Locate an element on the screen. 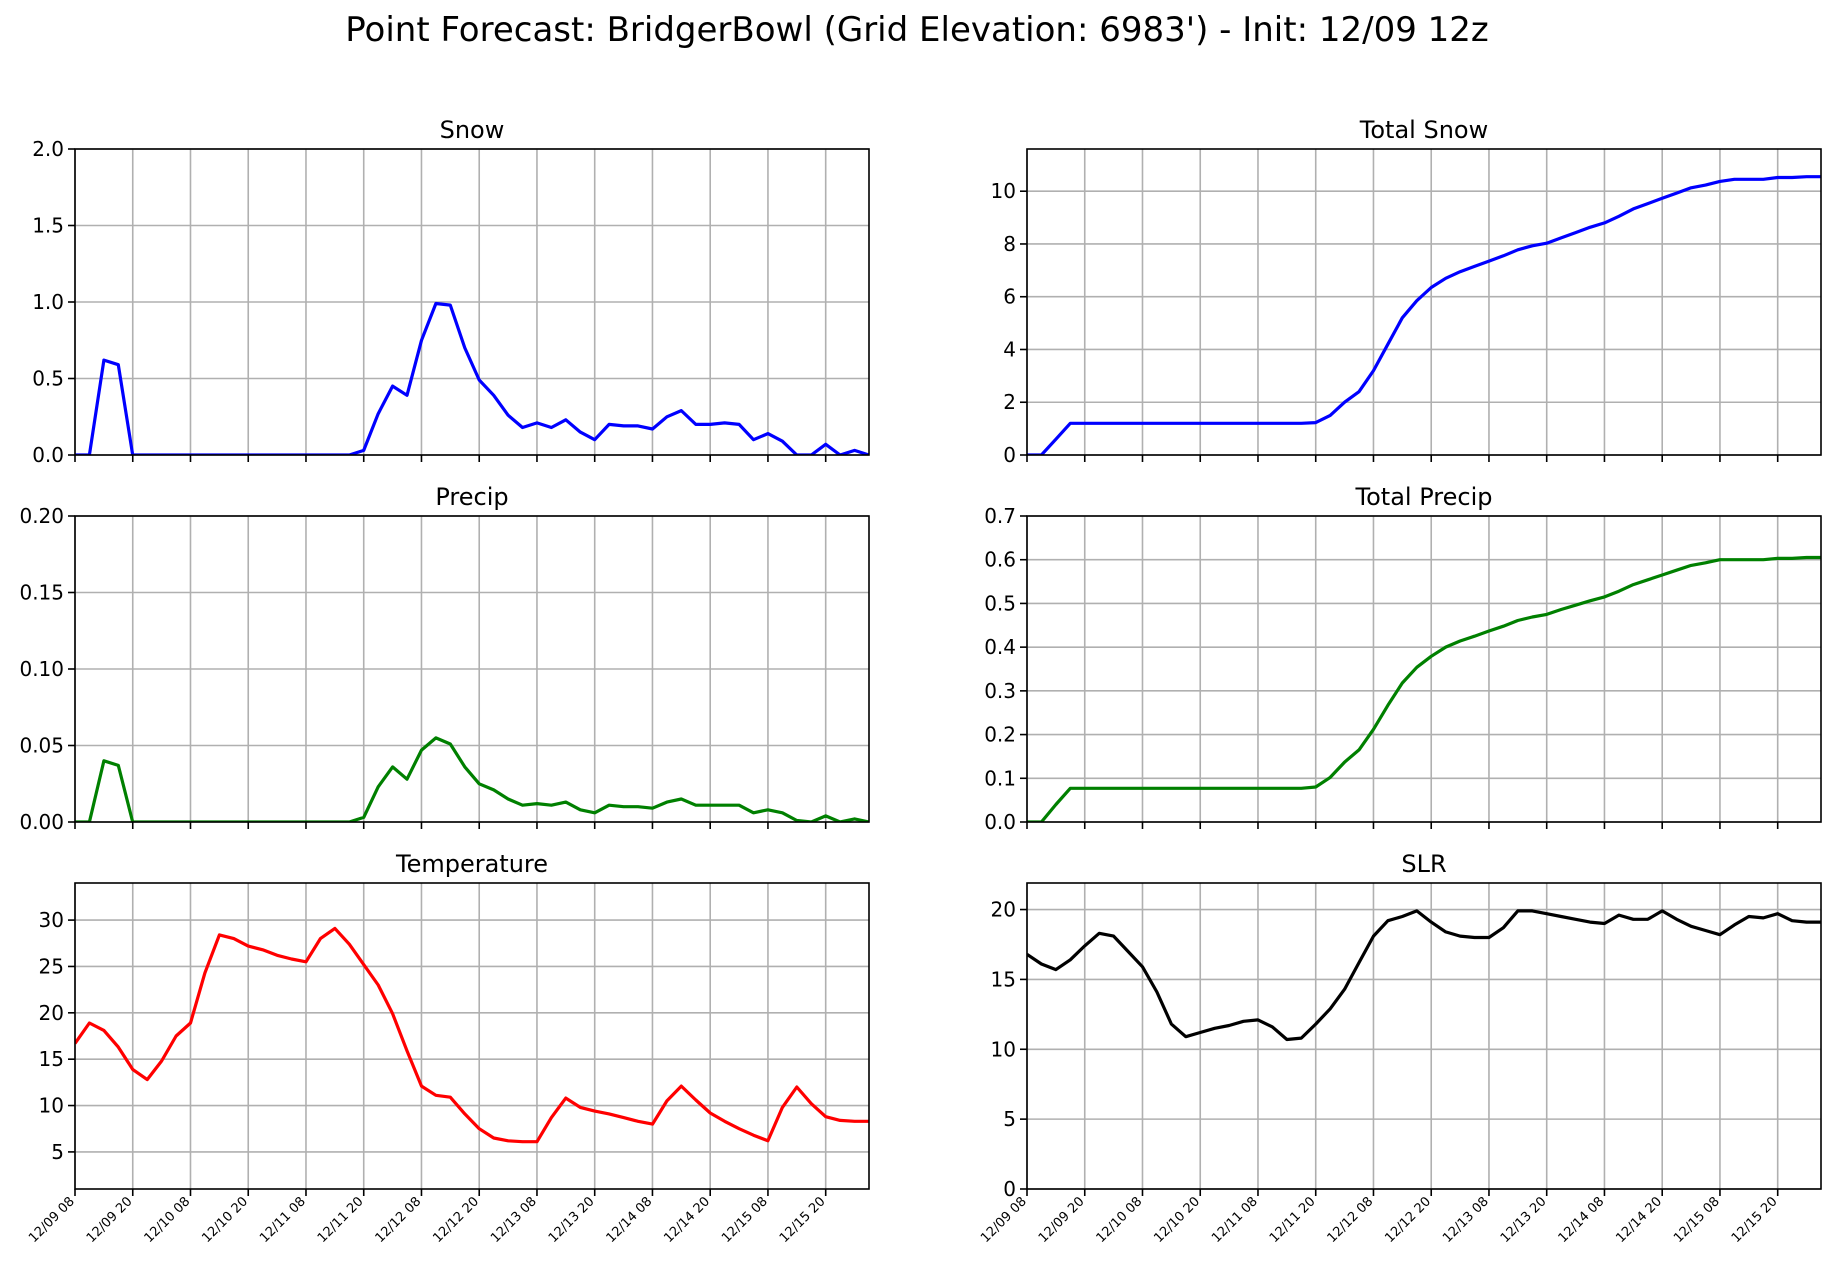 The width and height of the screenshot is (1834, 1274). total-snow-ytick-label-1: 2 is located at coordinates (1009, 402).